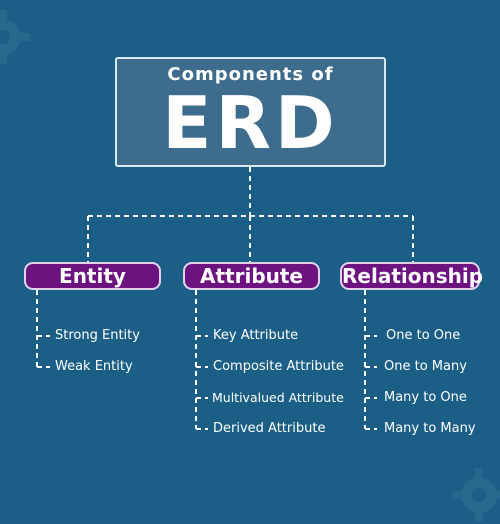 Image resolution: width=500 pixels, height=524 pixels. Describe the element at coordinates (425, 397) in the screenshot. I see `relationship-item-many-to-one: Many to One` at that location.